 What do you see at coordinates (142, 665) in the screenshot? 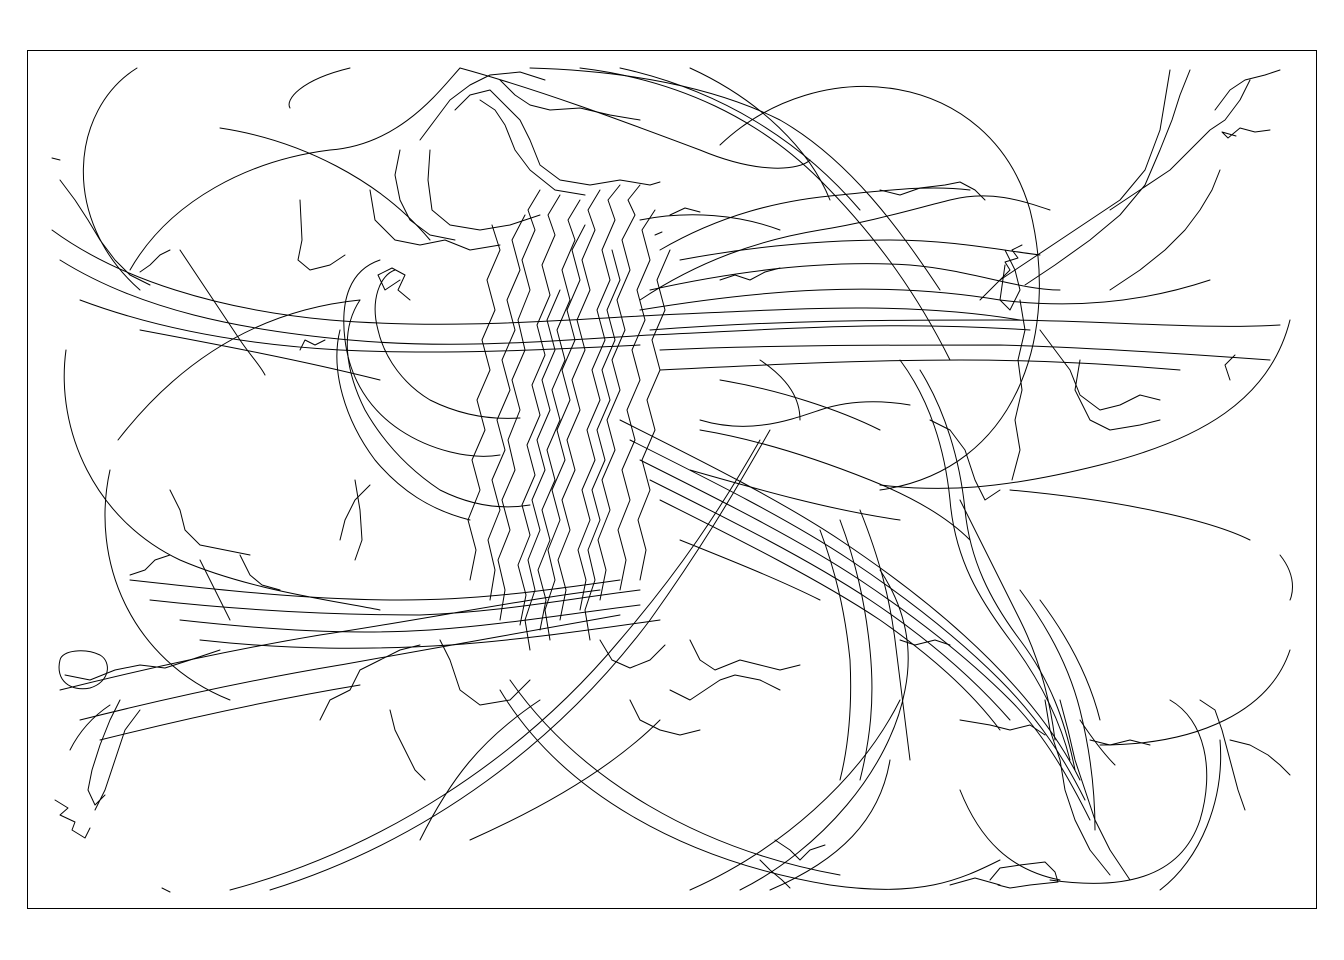
I see `loop-stroke` at bounding box center [142, 665].